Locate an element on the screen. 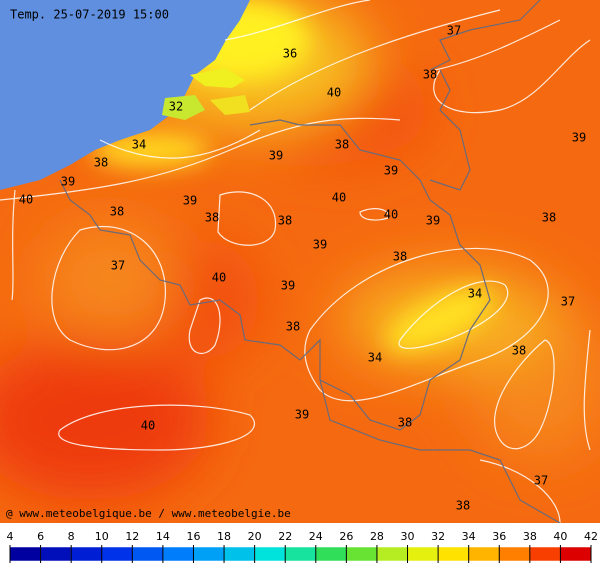 The height and width of the screenshot is (575, 600). colorbar-tick-label: 12 is located at coordinates (132, 536).